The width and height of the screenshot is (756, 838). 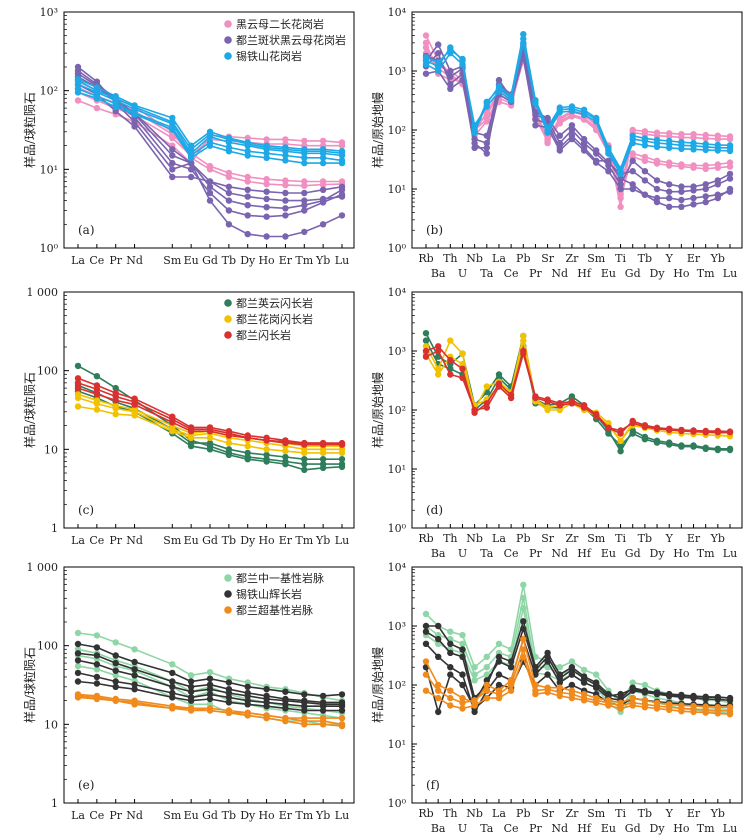 I want to click on x-tick-label: Ta, so click(x=486, y=828).